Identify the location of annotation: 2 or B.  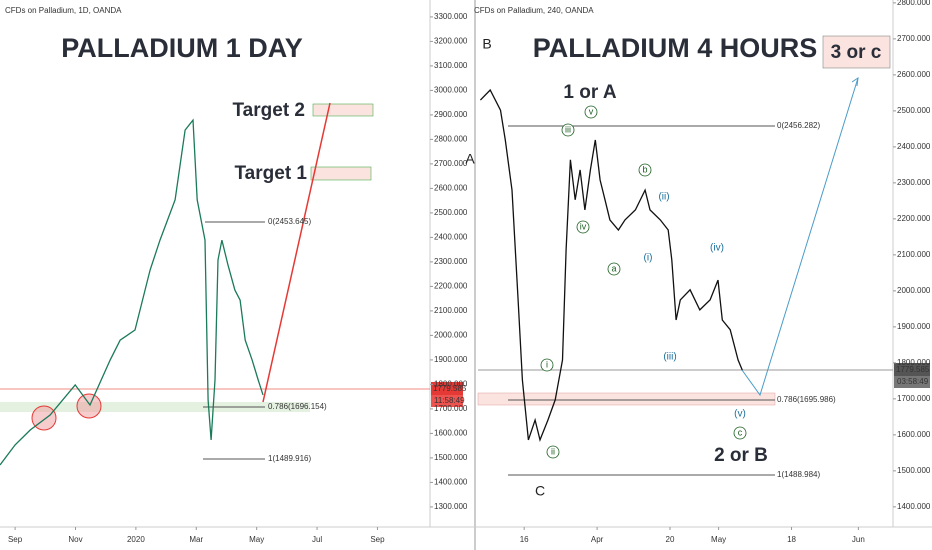
(741, 455).